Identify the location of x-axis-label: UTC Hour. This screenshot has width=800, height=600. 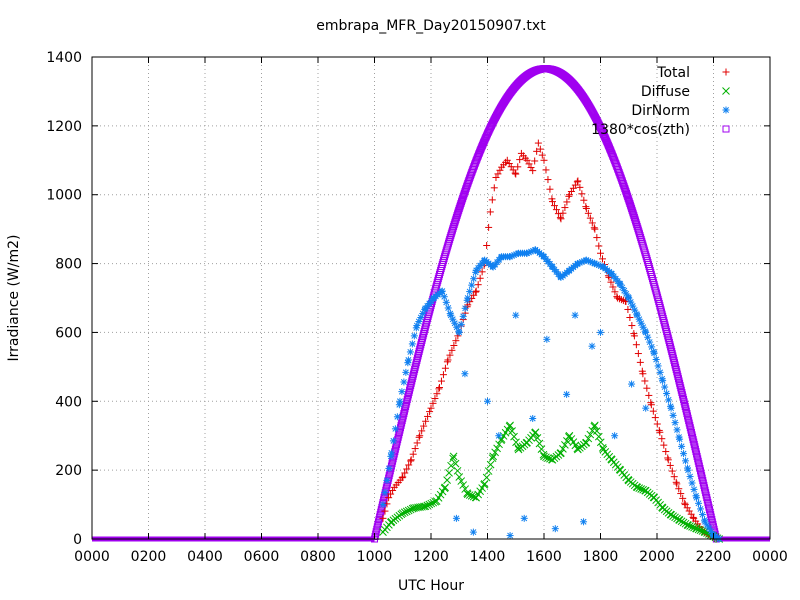
(431, 586).